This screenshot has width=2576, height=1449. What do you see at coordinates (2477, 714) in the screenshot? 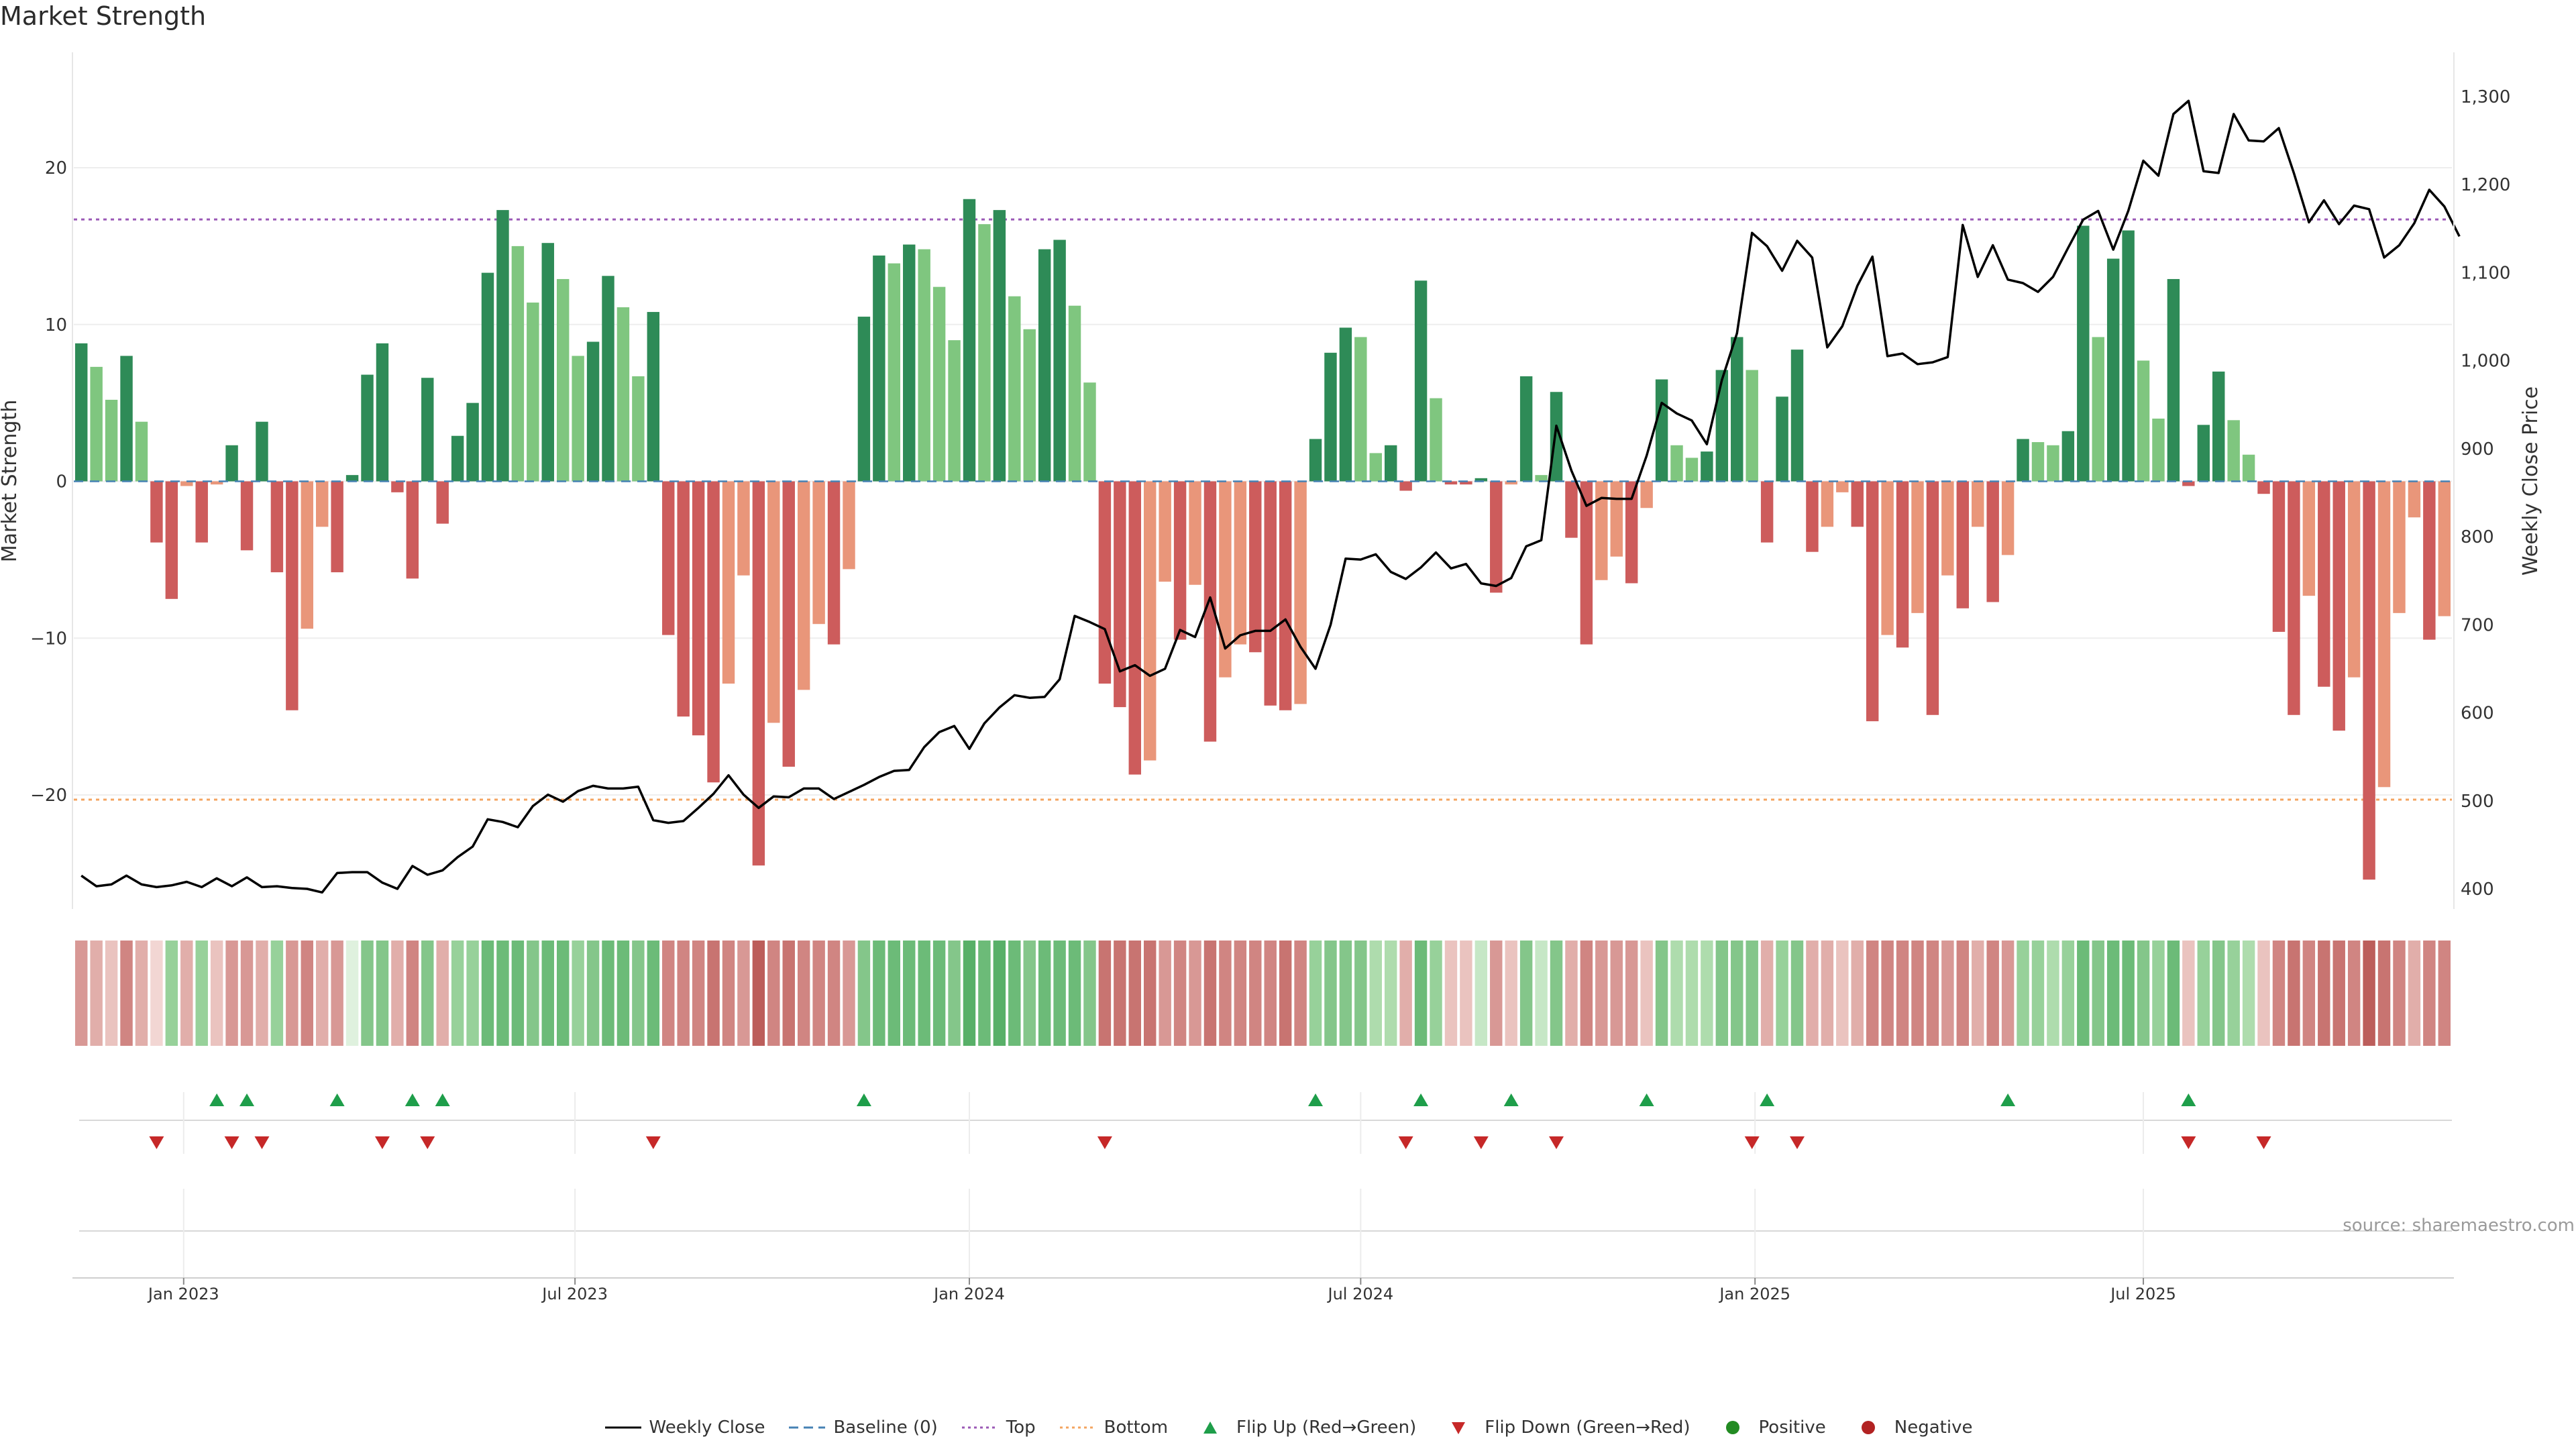
I see `right-tick-label: 600` at bounding box center [2477, 714].